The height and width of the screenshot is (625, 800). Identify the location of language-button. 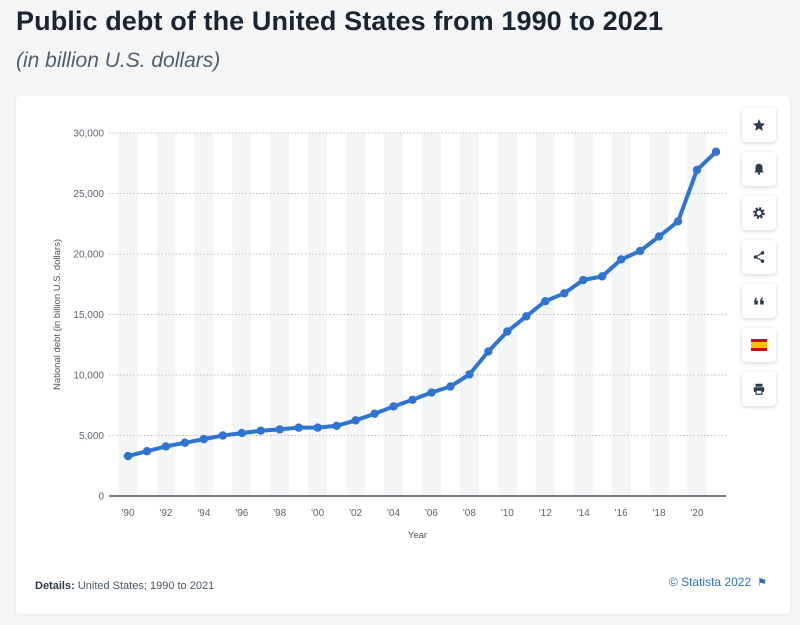
(759, 345).